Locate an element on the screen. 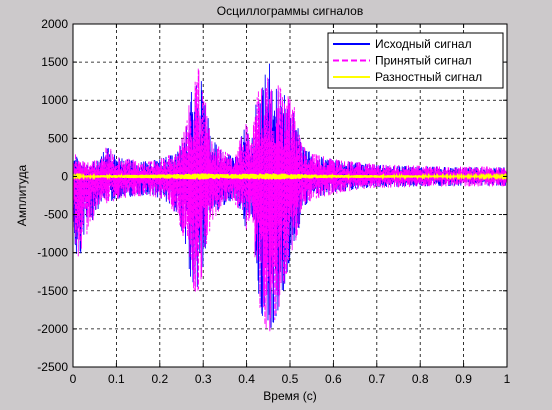  y-tick-label: -500 is located at coordinates (56, 215).